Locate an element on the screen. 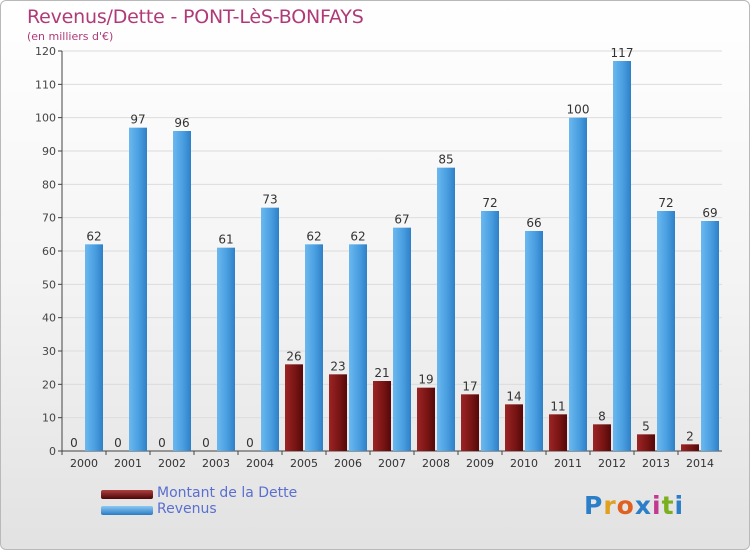  x-tick-label: 2006 is located at coordinates (348, 463).